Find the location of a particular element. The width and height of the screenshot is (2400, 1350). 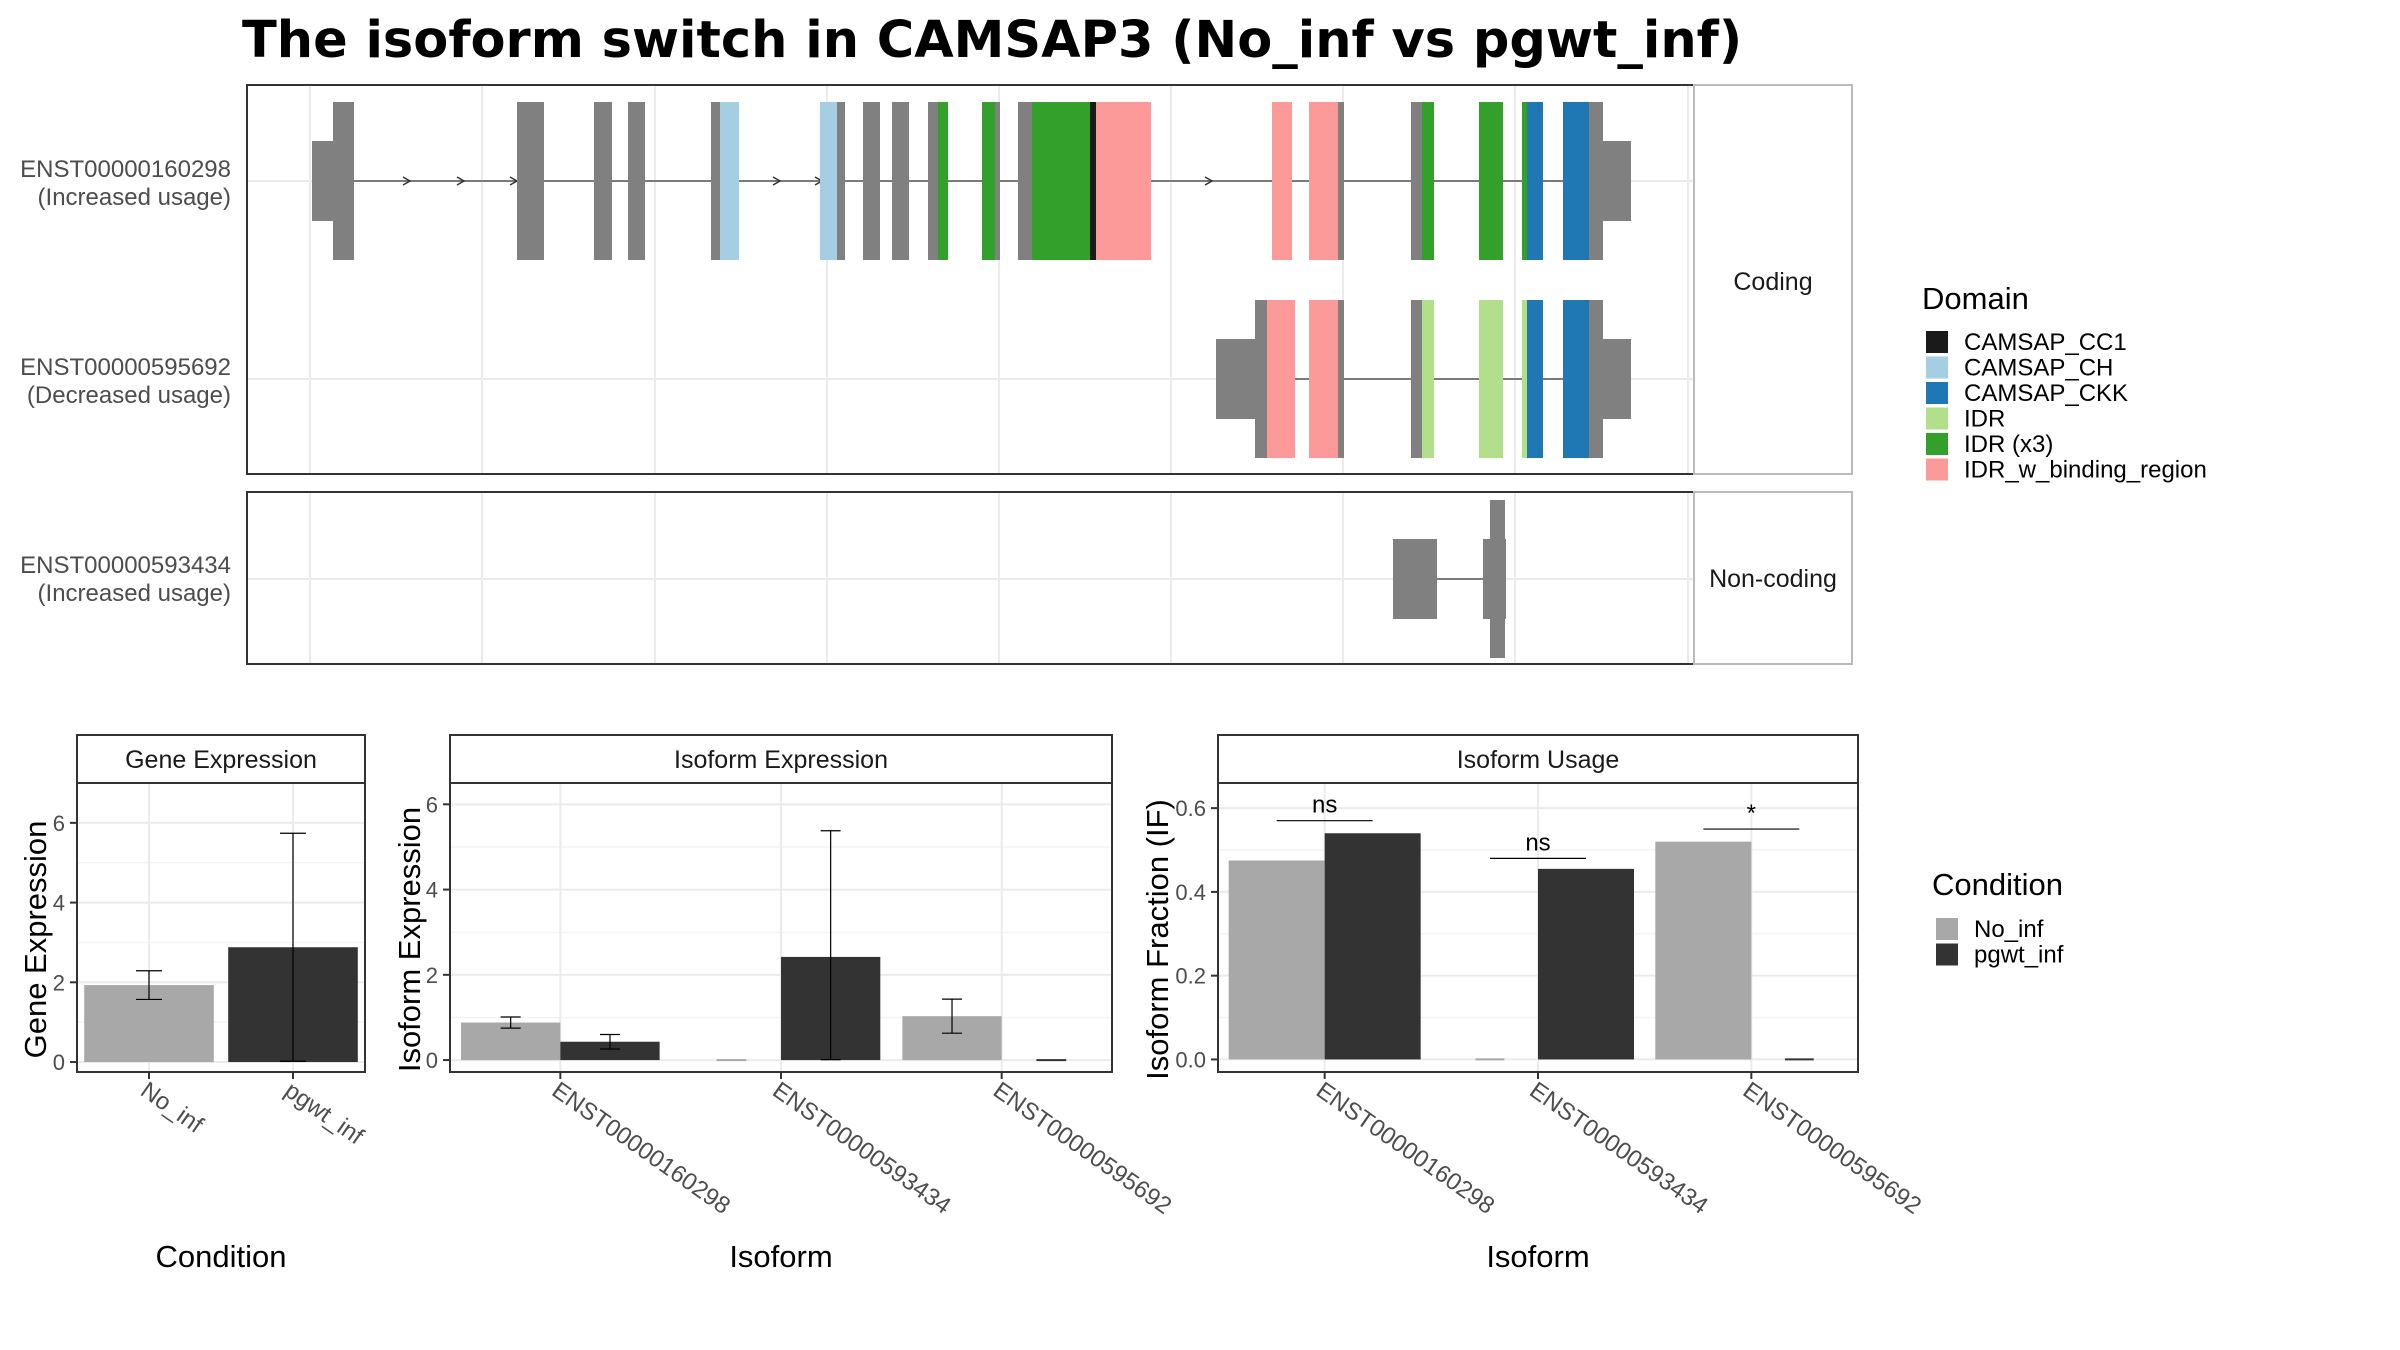

legend-label: CAMSAP_CKK is located at coordinates (2046, 393).